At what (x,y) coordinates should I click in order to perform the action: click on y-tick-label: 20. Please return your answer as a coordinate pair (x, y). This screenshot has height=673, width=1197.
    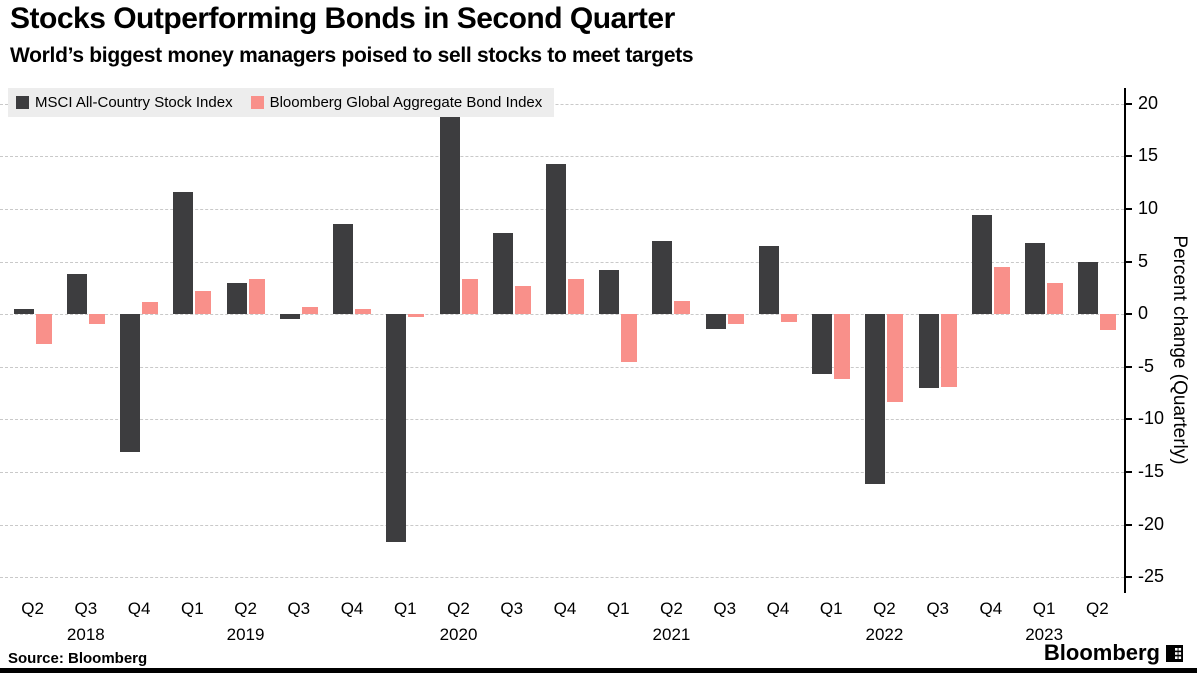
    Looking at the image, I should click on (1148, 102).